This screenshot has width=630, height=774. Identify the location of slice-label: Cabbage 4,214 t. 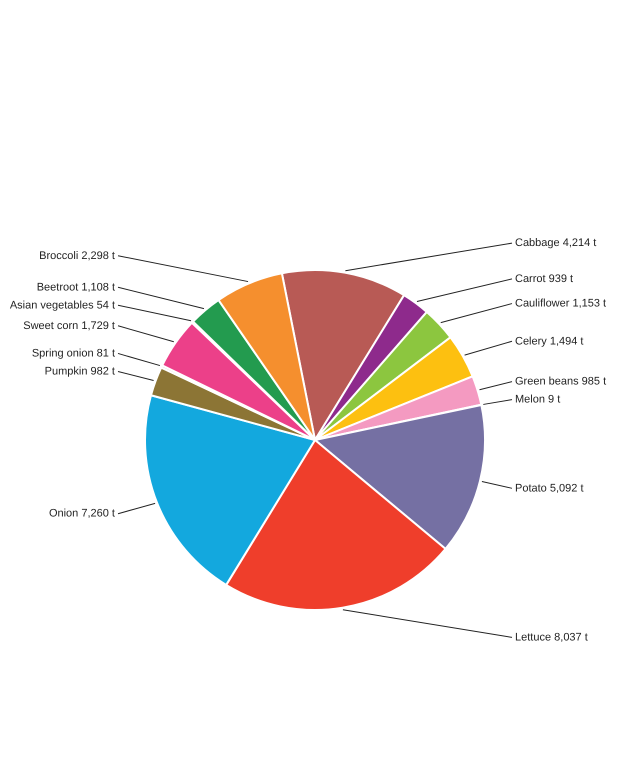
(555, 243).